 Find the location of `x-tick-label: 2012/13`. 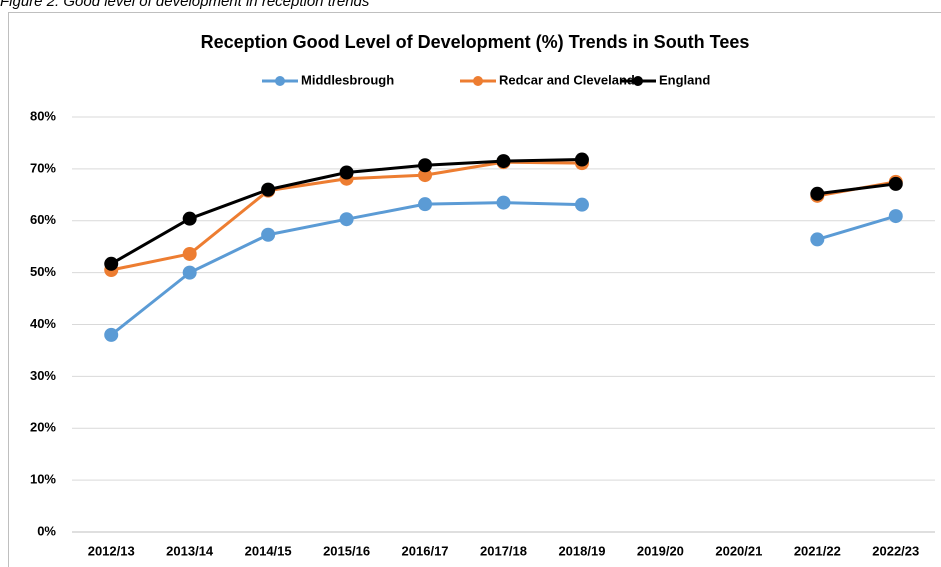

x-tick-label: 2012/13 is located at coordinates (111, 550).